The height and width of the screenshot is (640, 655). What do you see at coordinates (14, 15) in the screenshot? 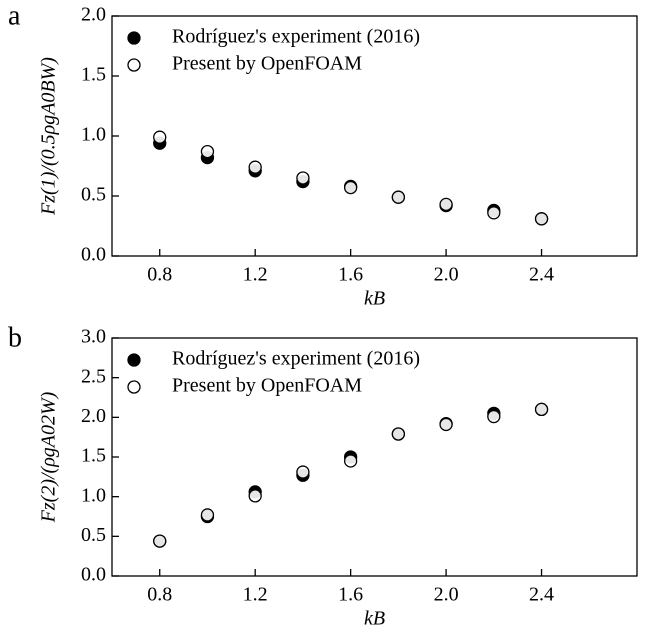
I see `panel-label: a` at bounding box center [14, 15].